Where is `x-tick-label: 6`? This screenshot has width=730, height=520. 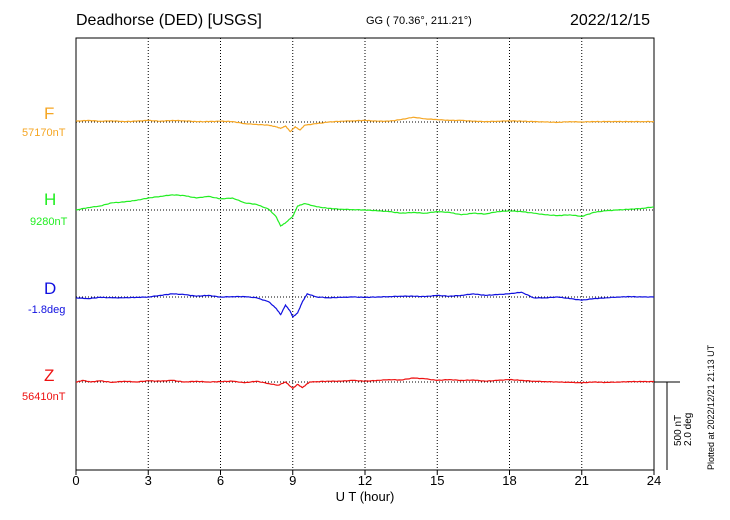
x-tick-label: 6 is located at coordinates (220, 480).